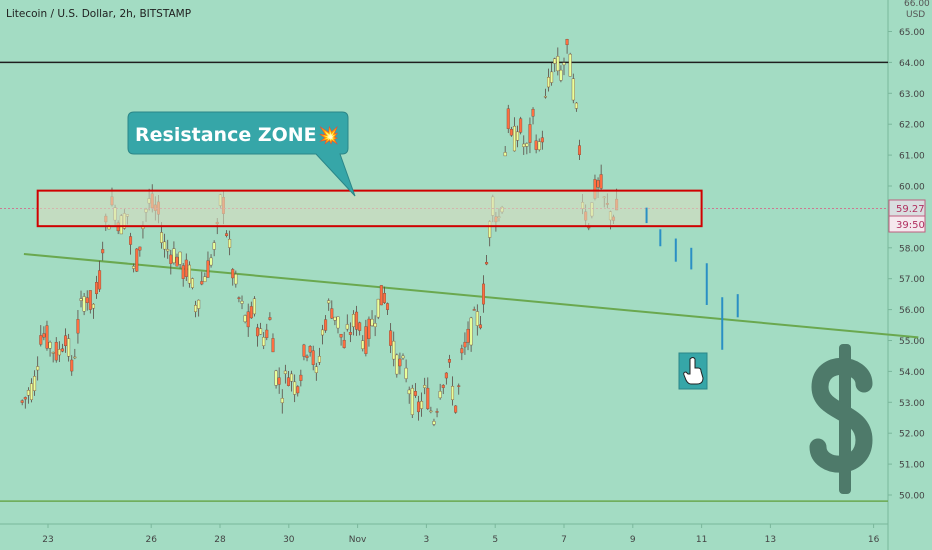 The width and height of the screenshot is (932, 550). Describe the element at coordinates (564, 540) in the screenshot. I see `time-tick-label: 7` at that location.